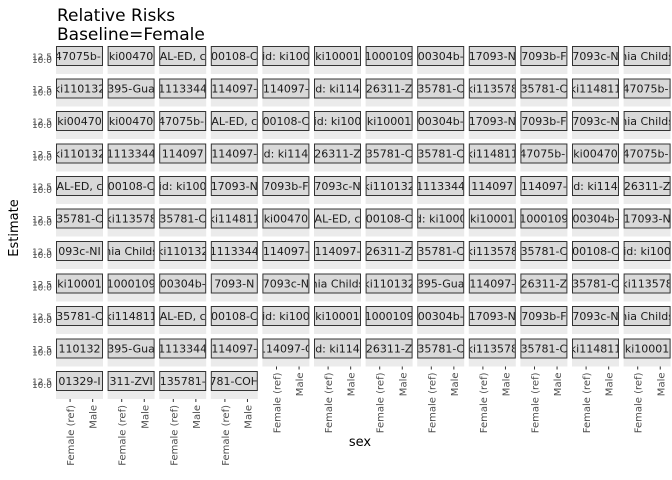 Image resolution: width=672 pixels, height=480 pixels. Describe the element at coordinates (286, 287) in the screenshot. I see `facet-panel: 7093c-N` at that location.